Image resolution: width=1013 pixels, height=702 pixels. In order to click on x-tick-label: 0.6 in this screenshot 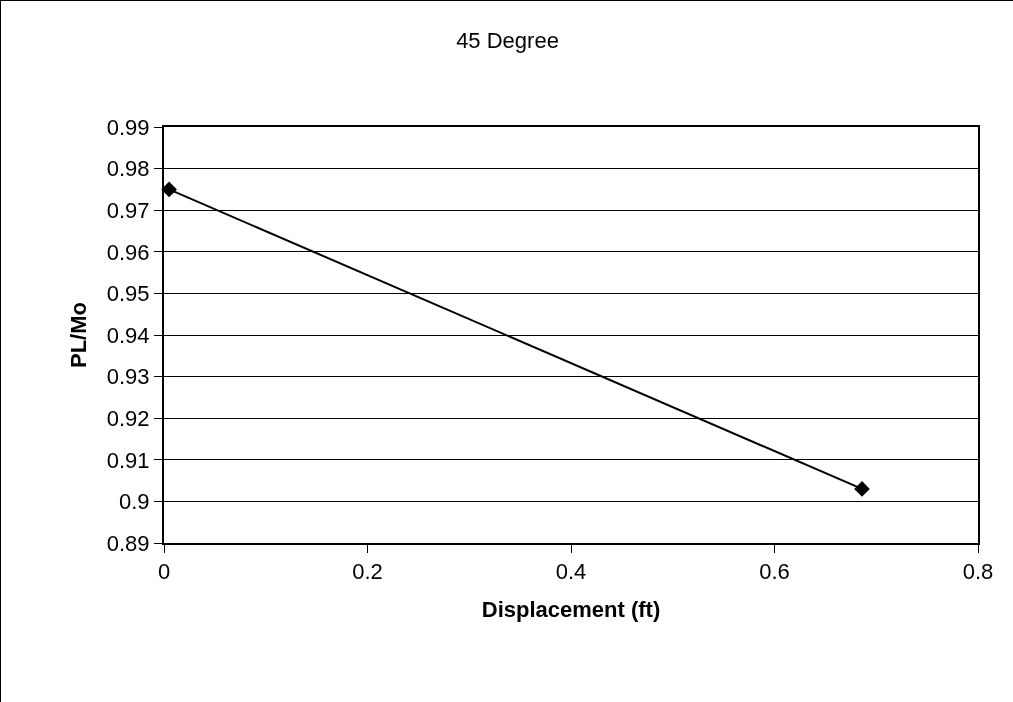, I will do `click(774, 572)`.